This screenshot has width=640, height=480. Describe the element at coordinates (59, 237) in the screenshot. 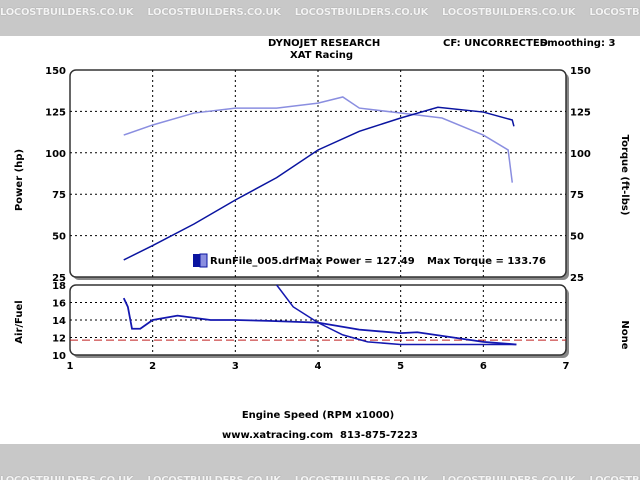

I see `y-tick-label: 50` at that location.